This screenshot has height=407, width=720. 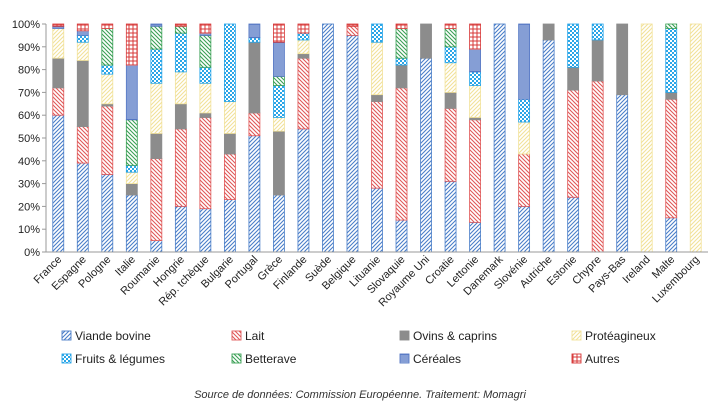 What do you see at coordinates (113, 336) in the screenshot?
I see `legend-label: Viande bovine` at bounding box center [113, 336].